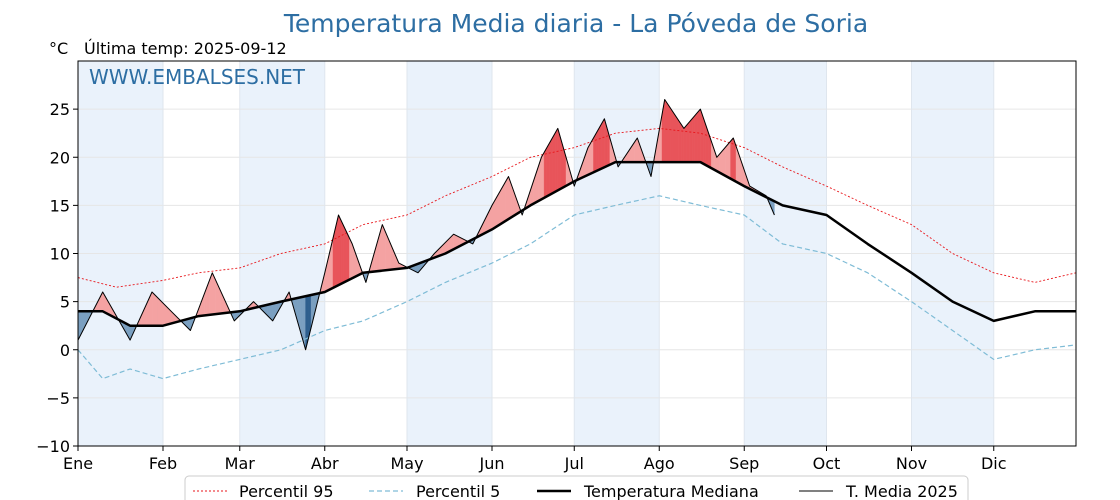  What do you see at coordinates (65, 350) in the screenshot?
I see `y-tick-label: 0` at bounding box center [65, 350].